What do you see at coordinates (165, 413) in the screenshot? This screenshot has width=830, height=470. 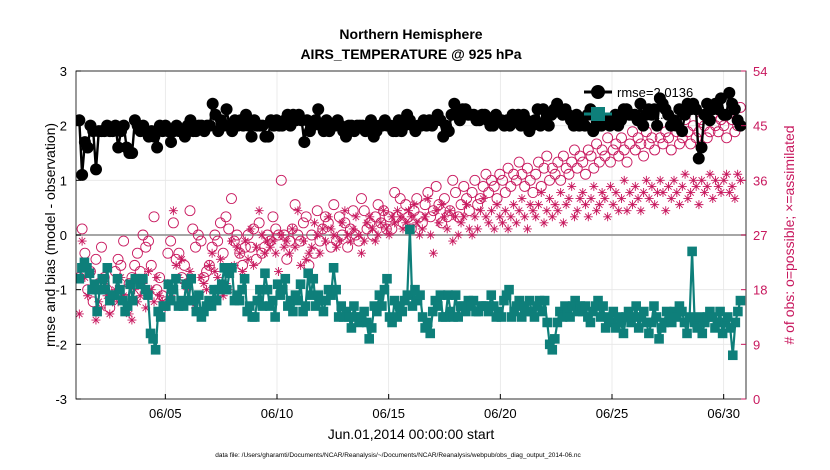 I see `x-tick-label: 06/05` at bounding box center [165, 413].